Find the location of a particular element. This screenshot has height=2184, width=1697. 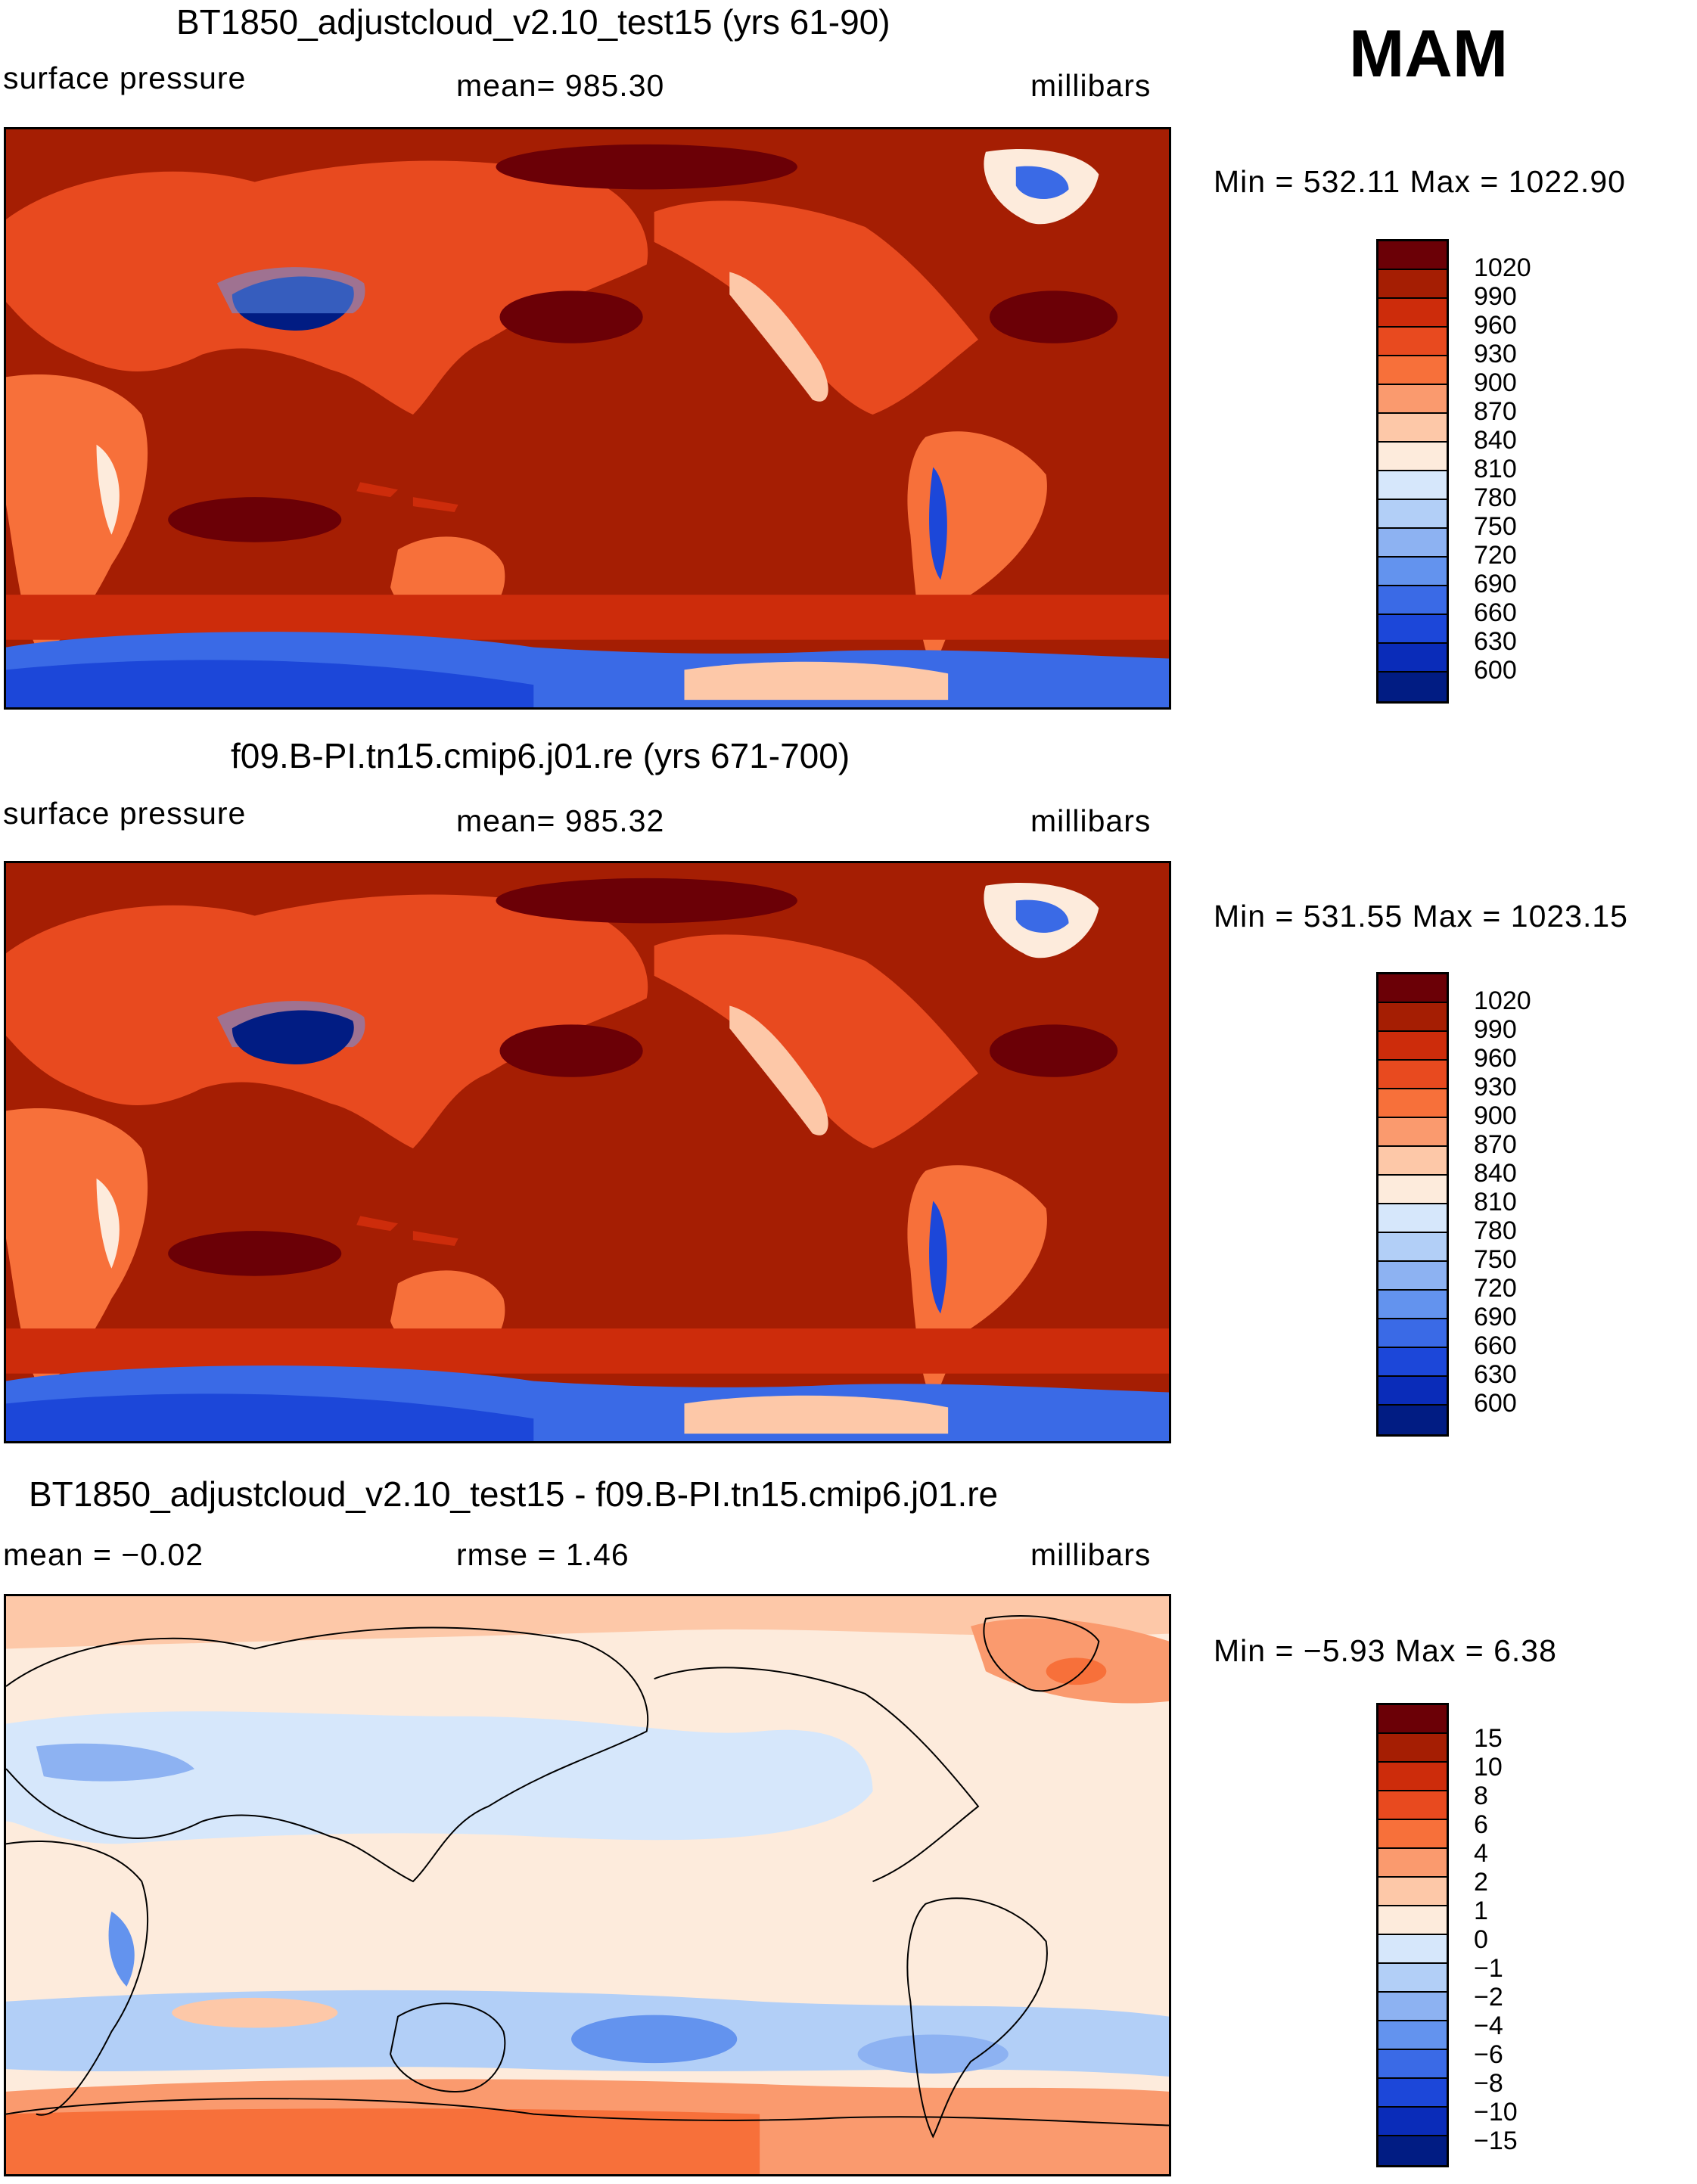

azores-high is located at coordinates (1053, 1050).